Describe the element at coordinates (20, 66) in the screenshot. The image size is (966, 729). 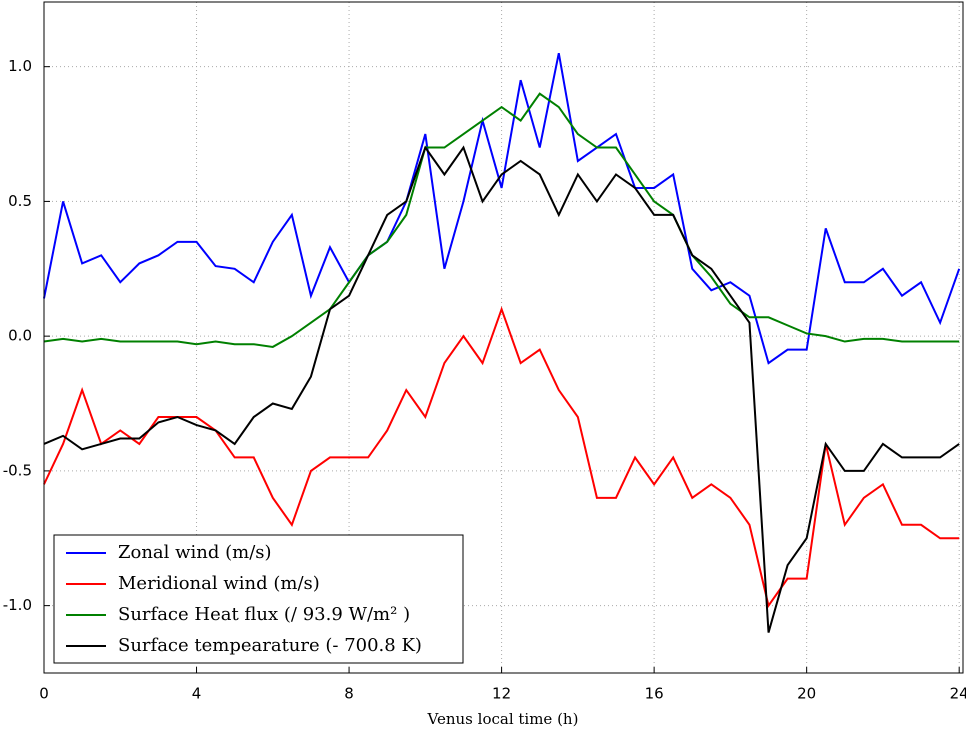
I see `y-tick-label: 1.0` at that location.